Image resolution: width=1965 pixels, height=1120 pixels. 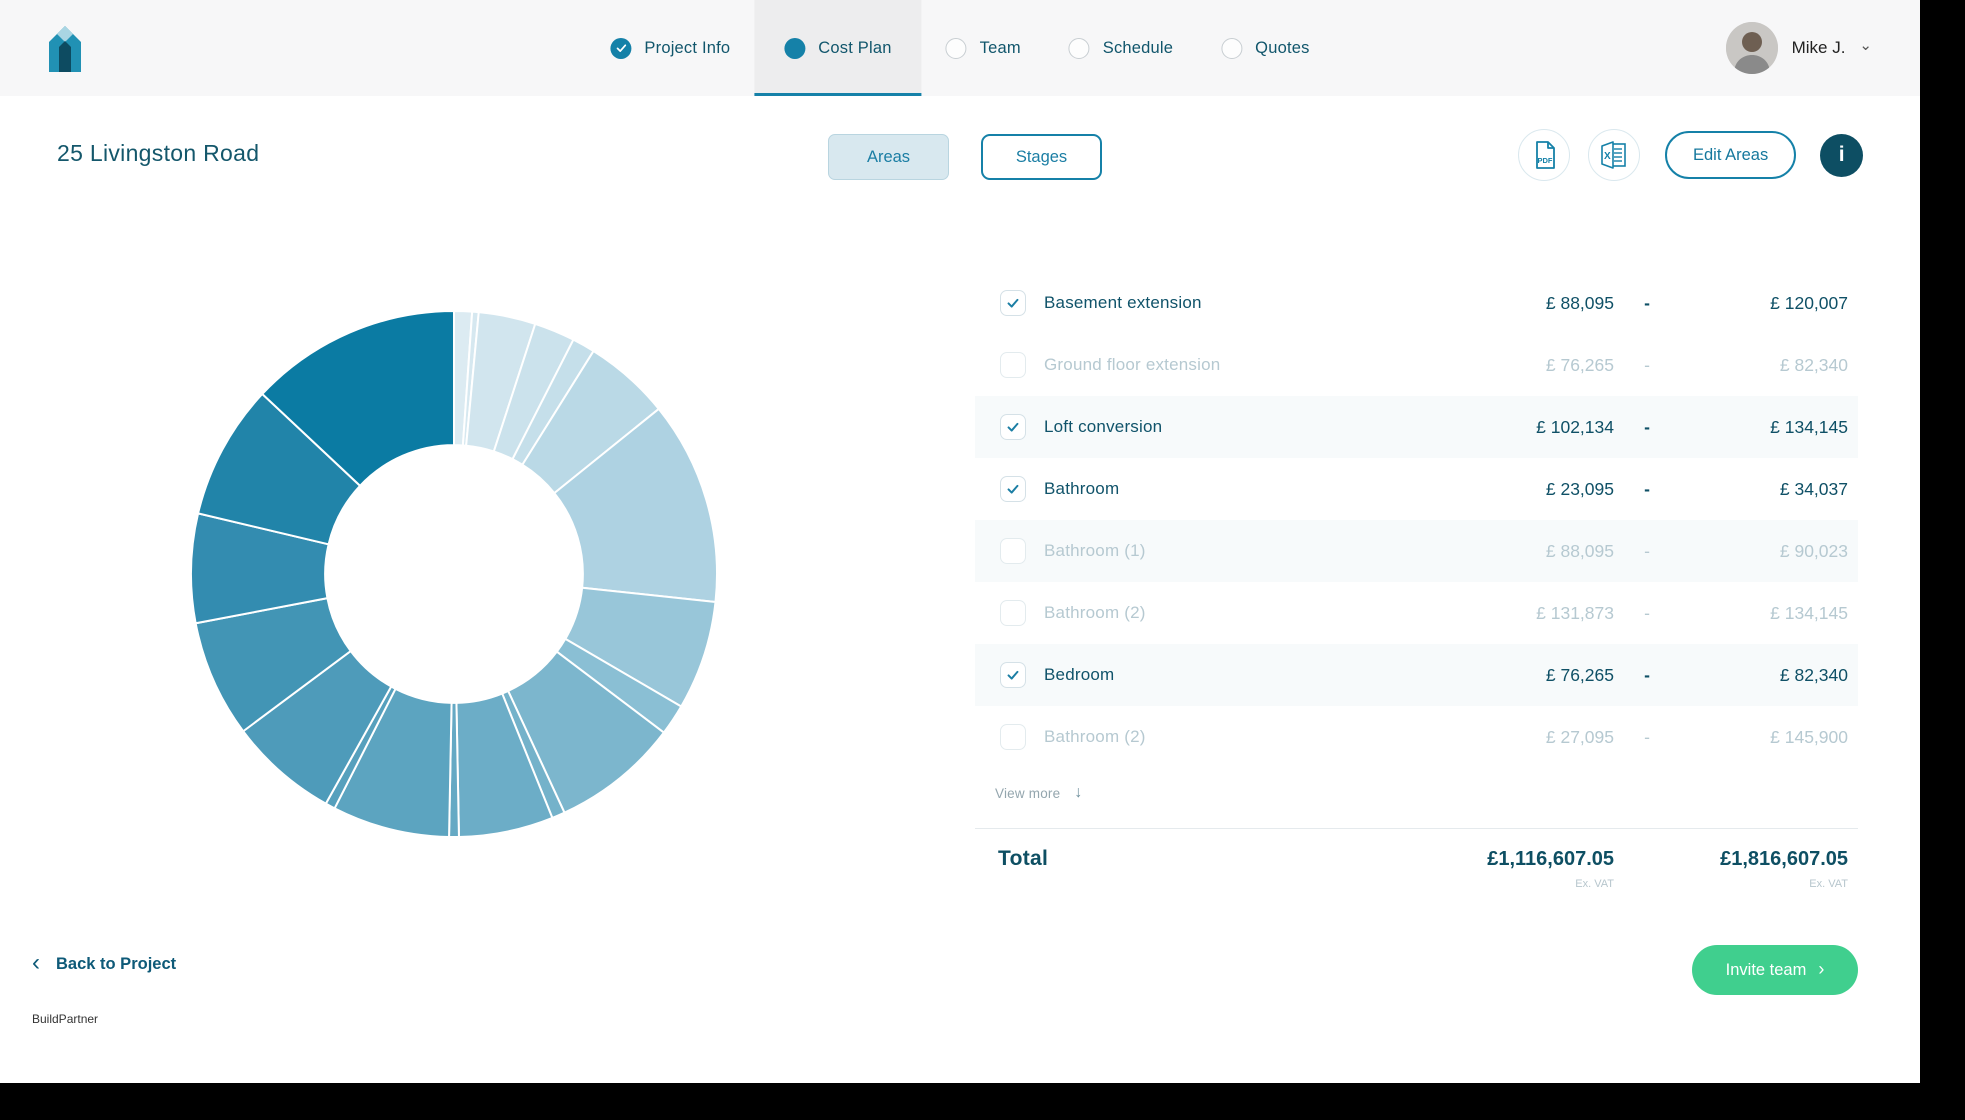 I want to click on table-row-basement-extension-0: Basement extension £ 88,095 - £ 120,007, so click(x=1416, y=303).